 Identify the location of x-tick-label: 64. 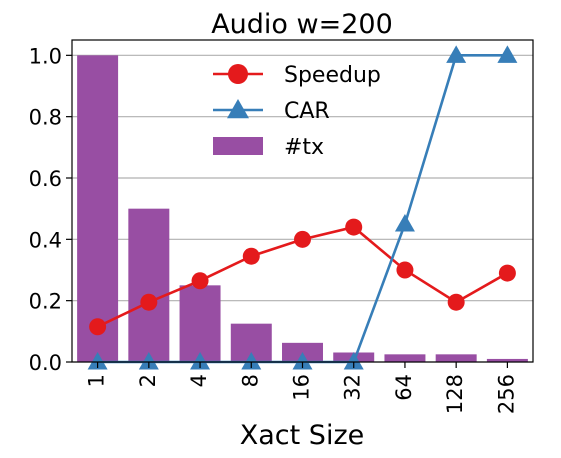
(404, 387).